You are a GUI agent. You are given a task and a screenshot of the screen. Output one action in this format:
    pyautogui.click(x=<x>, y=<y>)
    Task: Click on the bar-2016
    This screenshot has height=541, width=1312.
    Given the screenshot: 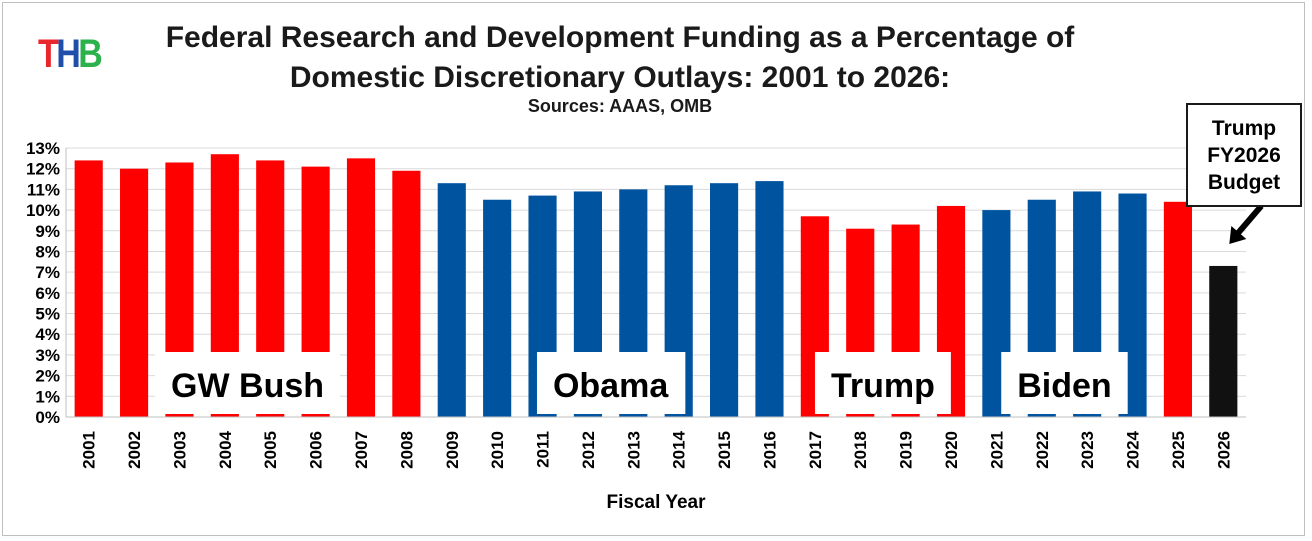 What is the action you would take?
    pyautogui.click(x=769, y=299)
    